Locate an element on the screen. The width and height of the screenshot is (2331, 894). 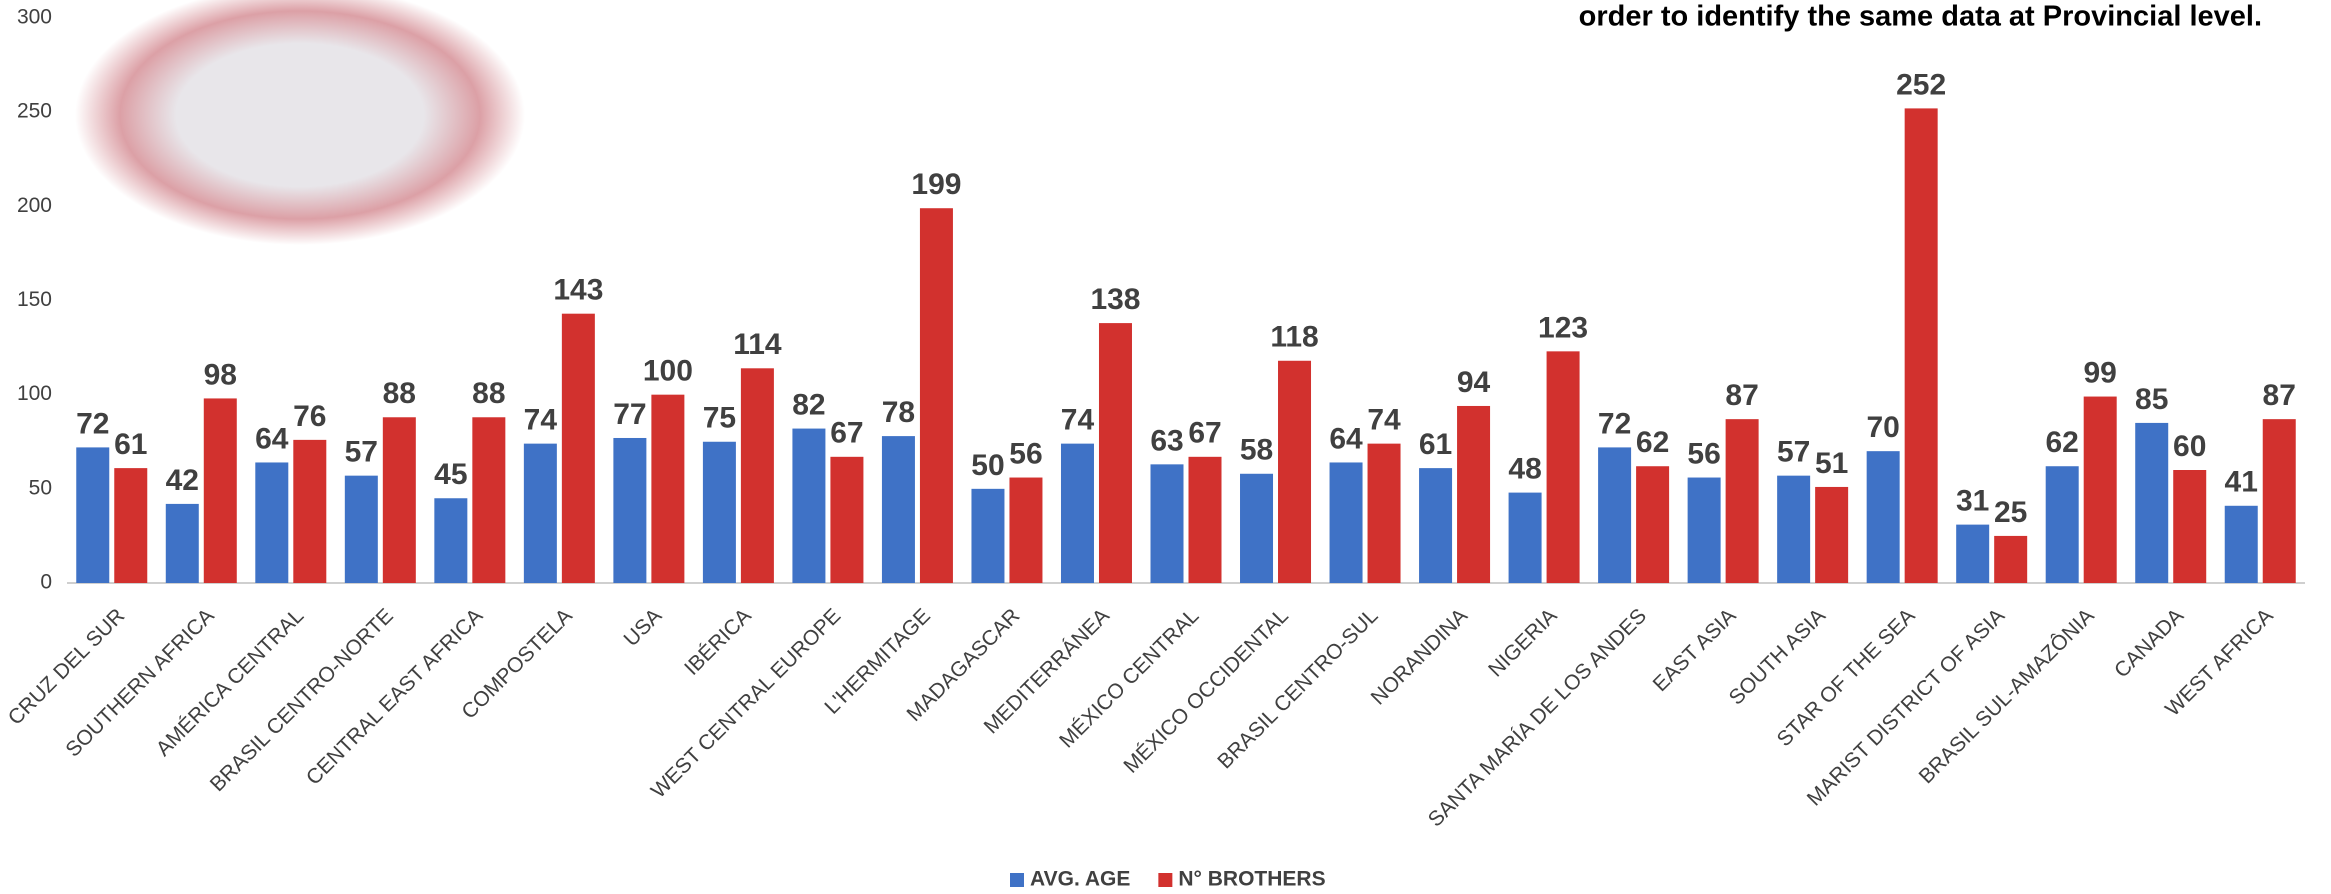
data-label: 31 is located at coordinates (1972, 501).